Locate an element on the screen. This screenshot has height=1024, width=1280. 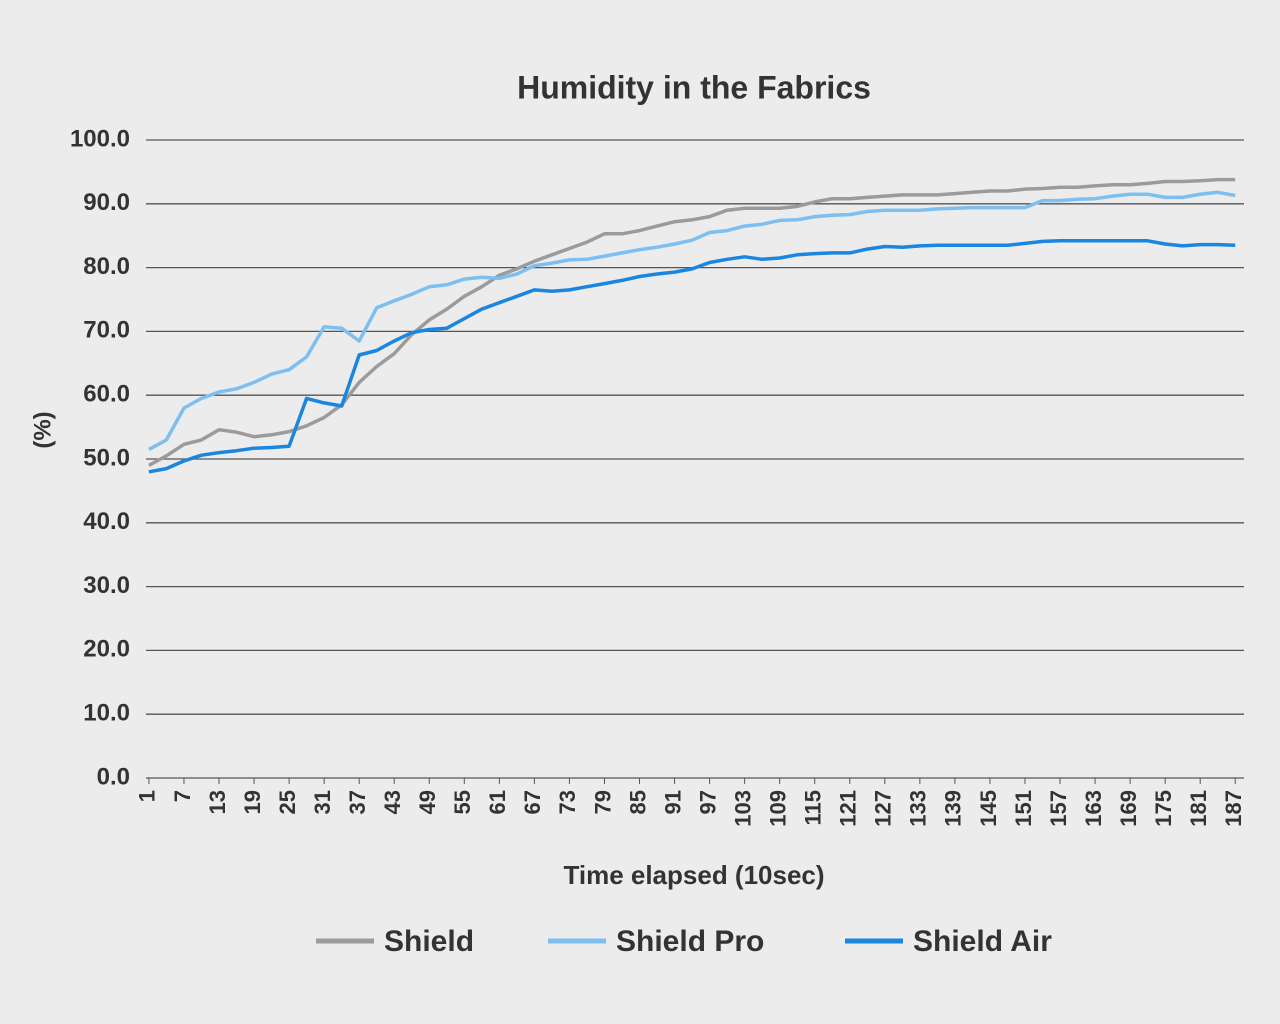
y-tick-label: 80.0 is located at coordinates (106, 266).